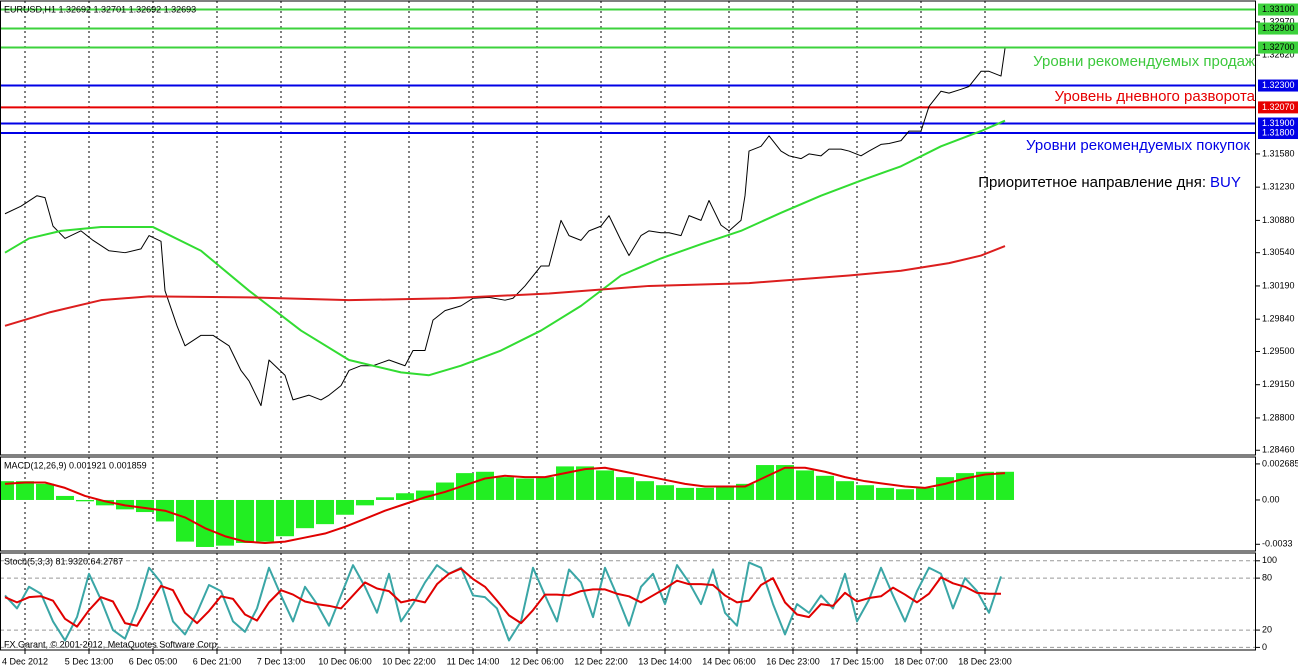 The width and height of the screenshot is (1298, 670). Describe the element at coordinates (537, 661) in the screenshot. I see `x-tick-label: 12 Dec 06:00` at that location.